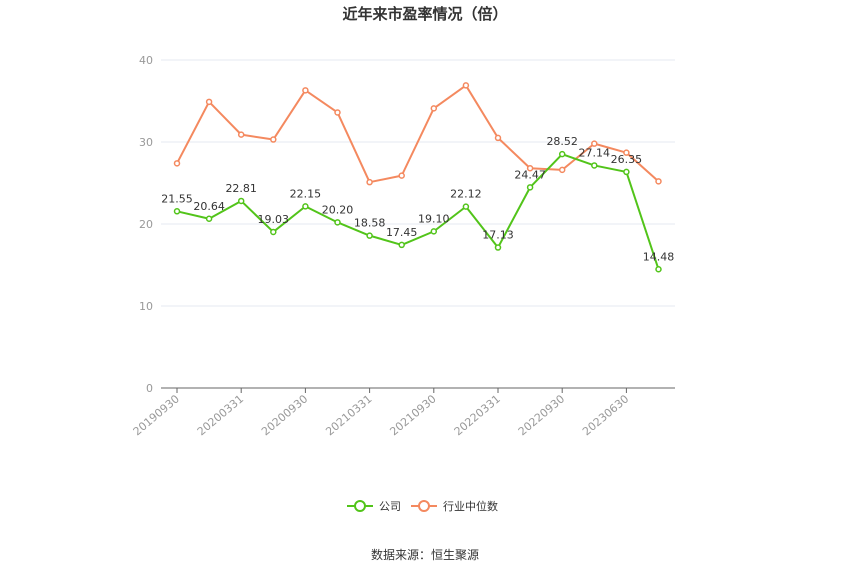 Image resolution: width=850 pixels, height=575 pixels. What do you see at coordinates (402, 232) in the screenshot?
I see `company-data-label: 17.45` at bounding box center [402, 232].